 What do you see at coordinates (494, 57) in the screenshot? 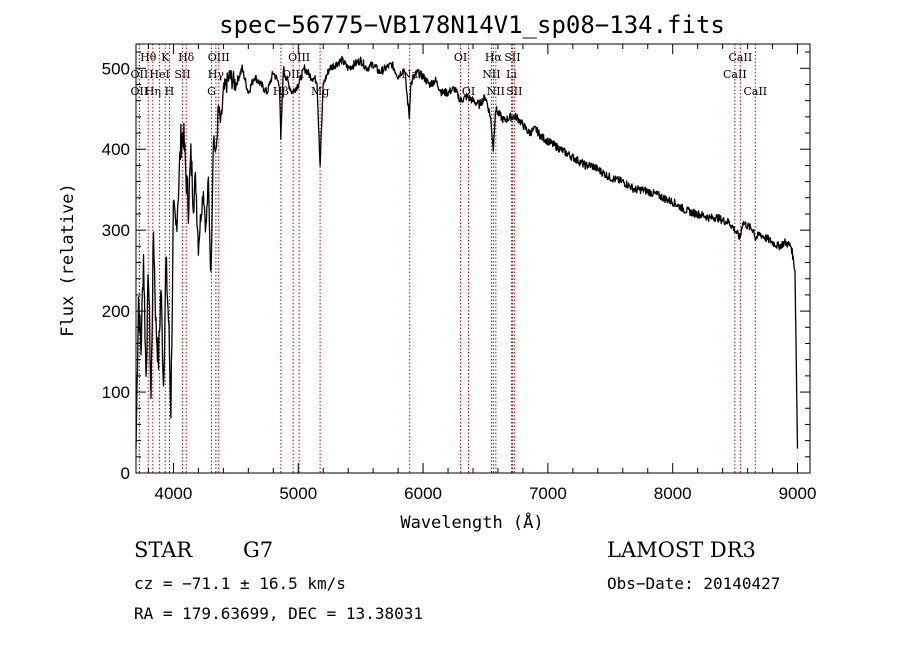
I see `spectral-line-label: Hα` at bounding box center [494, 57].